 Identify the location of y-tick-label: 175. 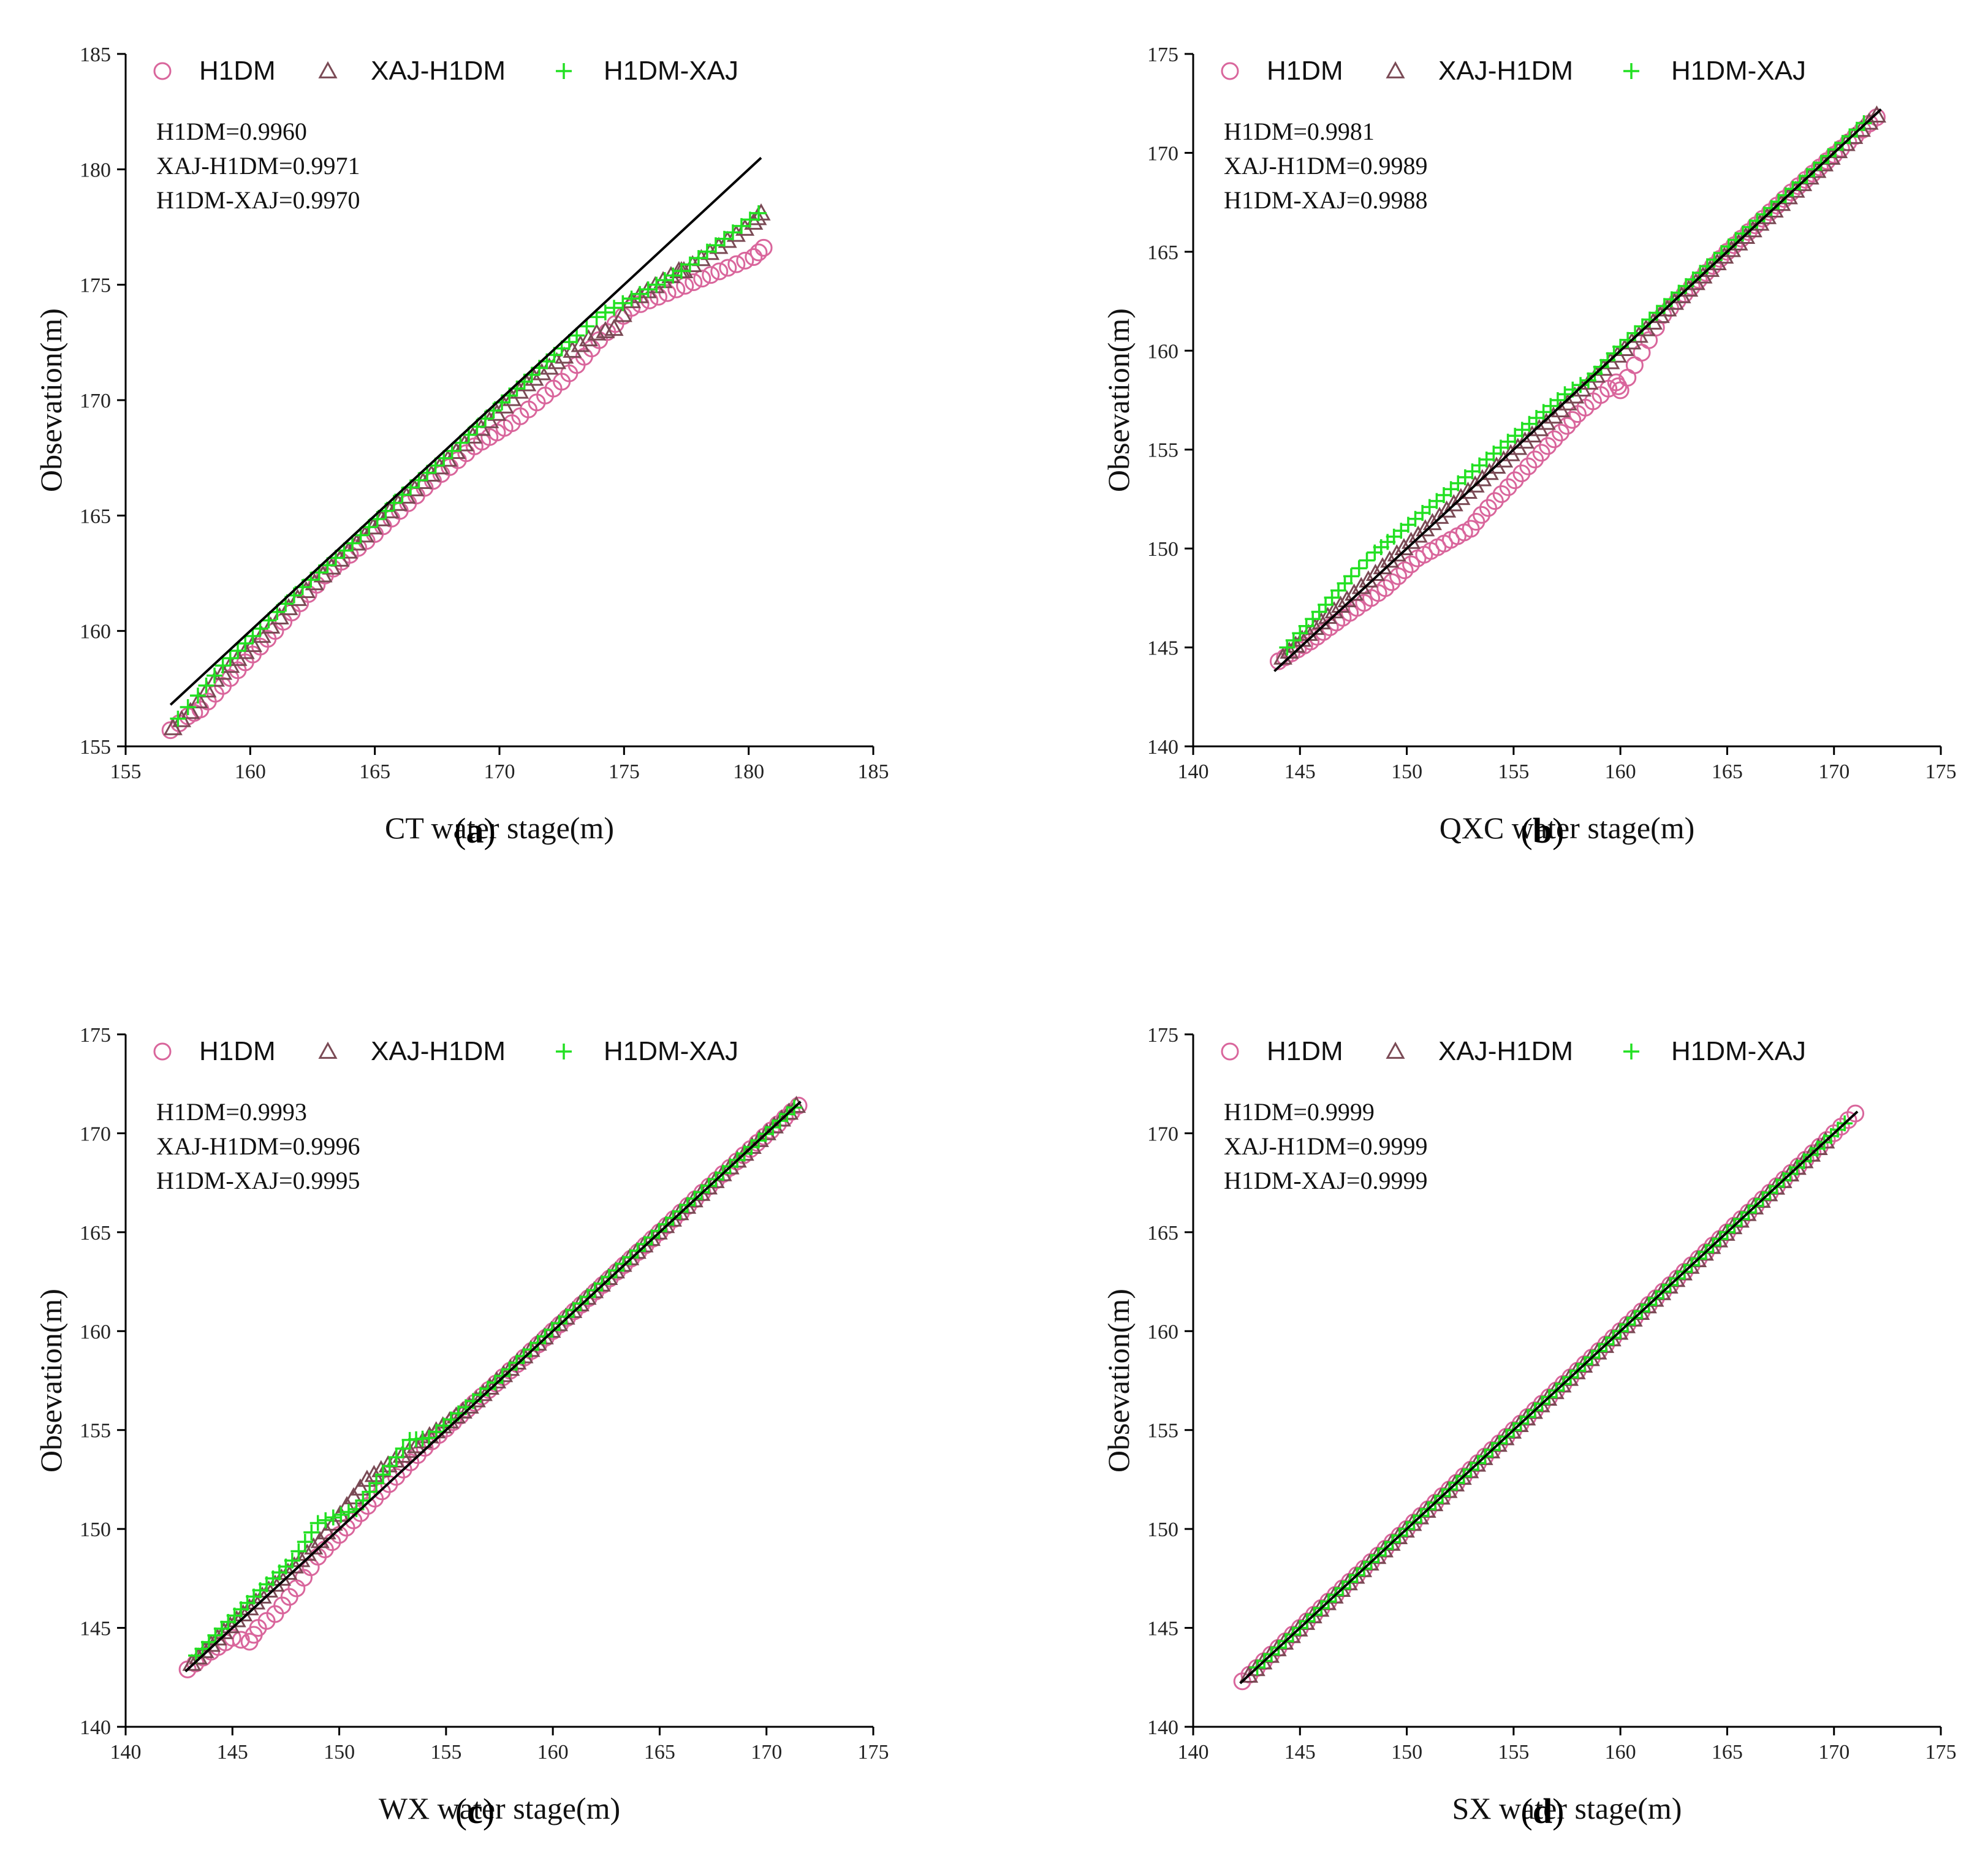
(95, 286).